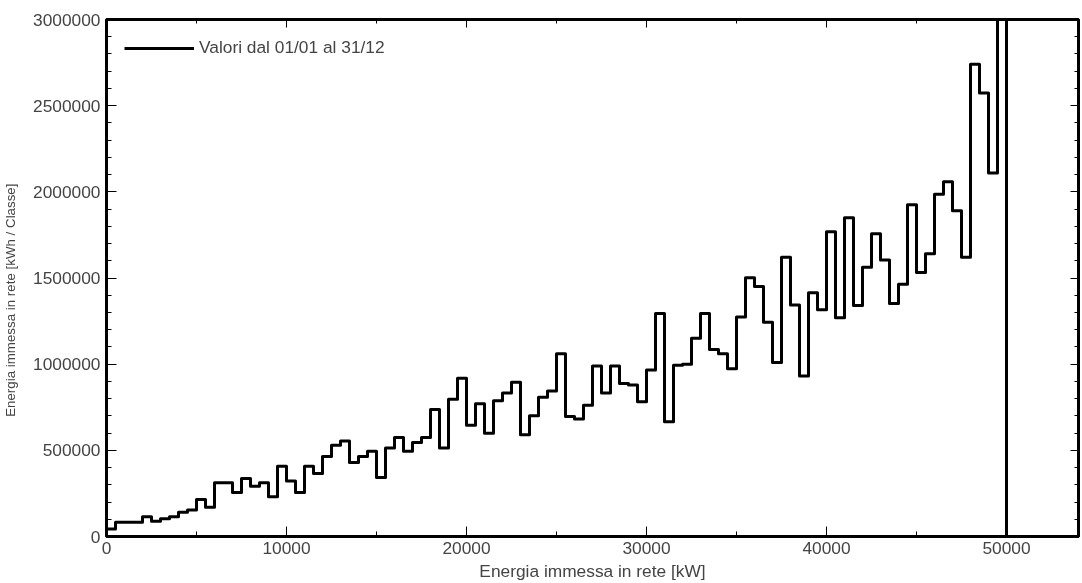 The width and height of the screenshot is (1082, 583). I want to click on y-tick-label: 1500000, so click(67, 278).